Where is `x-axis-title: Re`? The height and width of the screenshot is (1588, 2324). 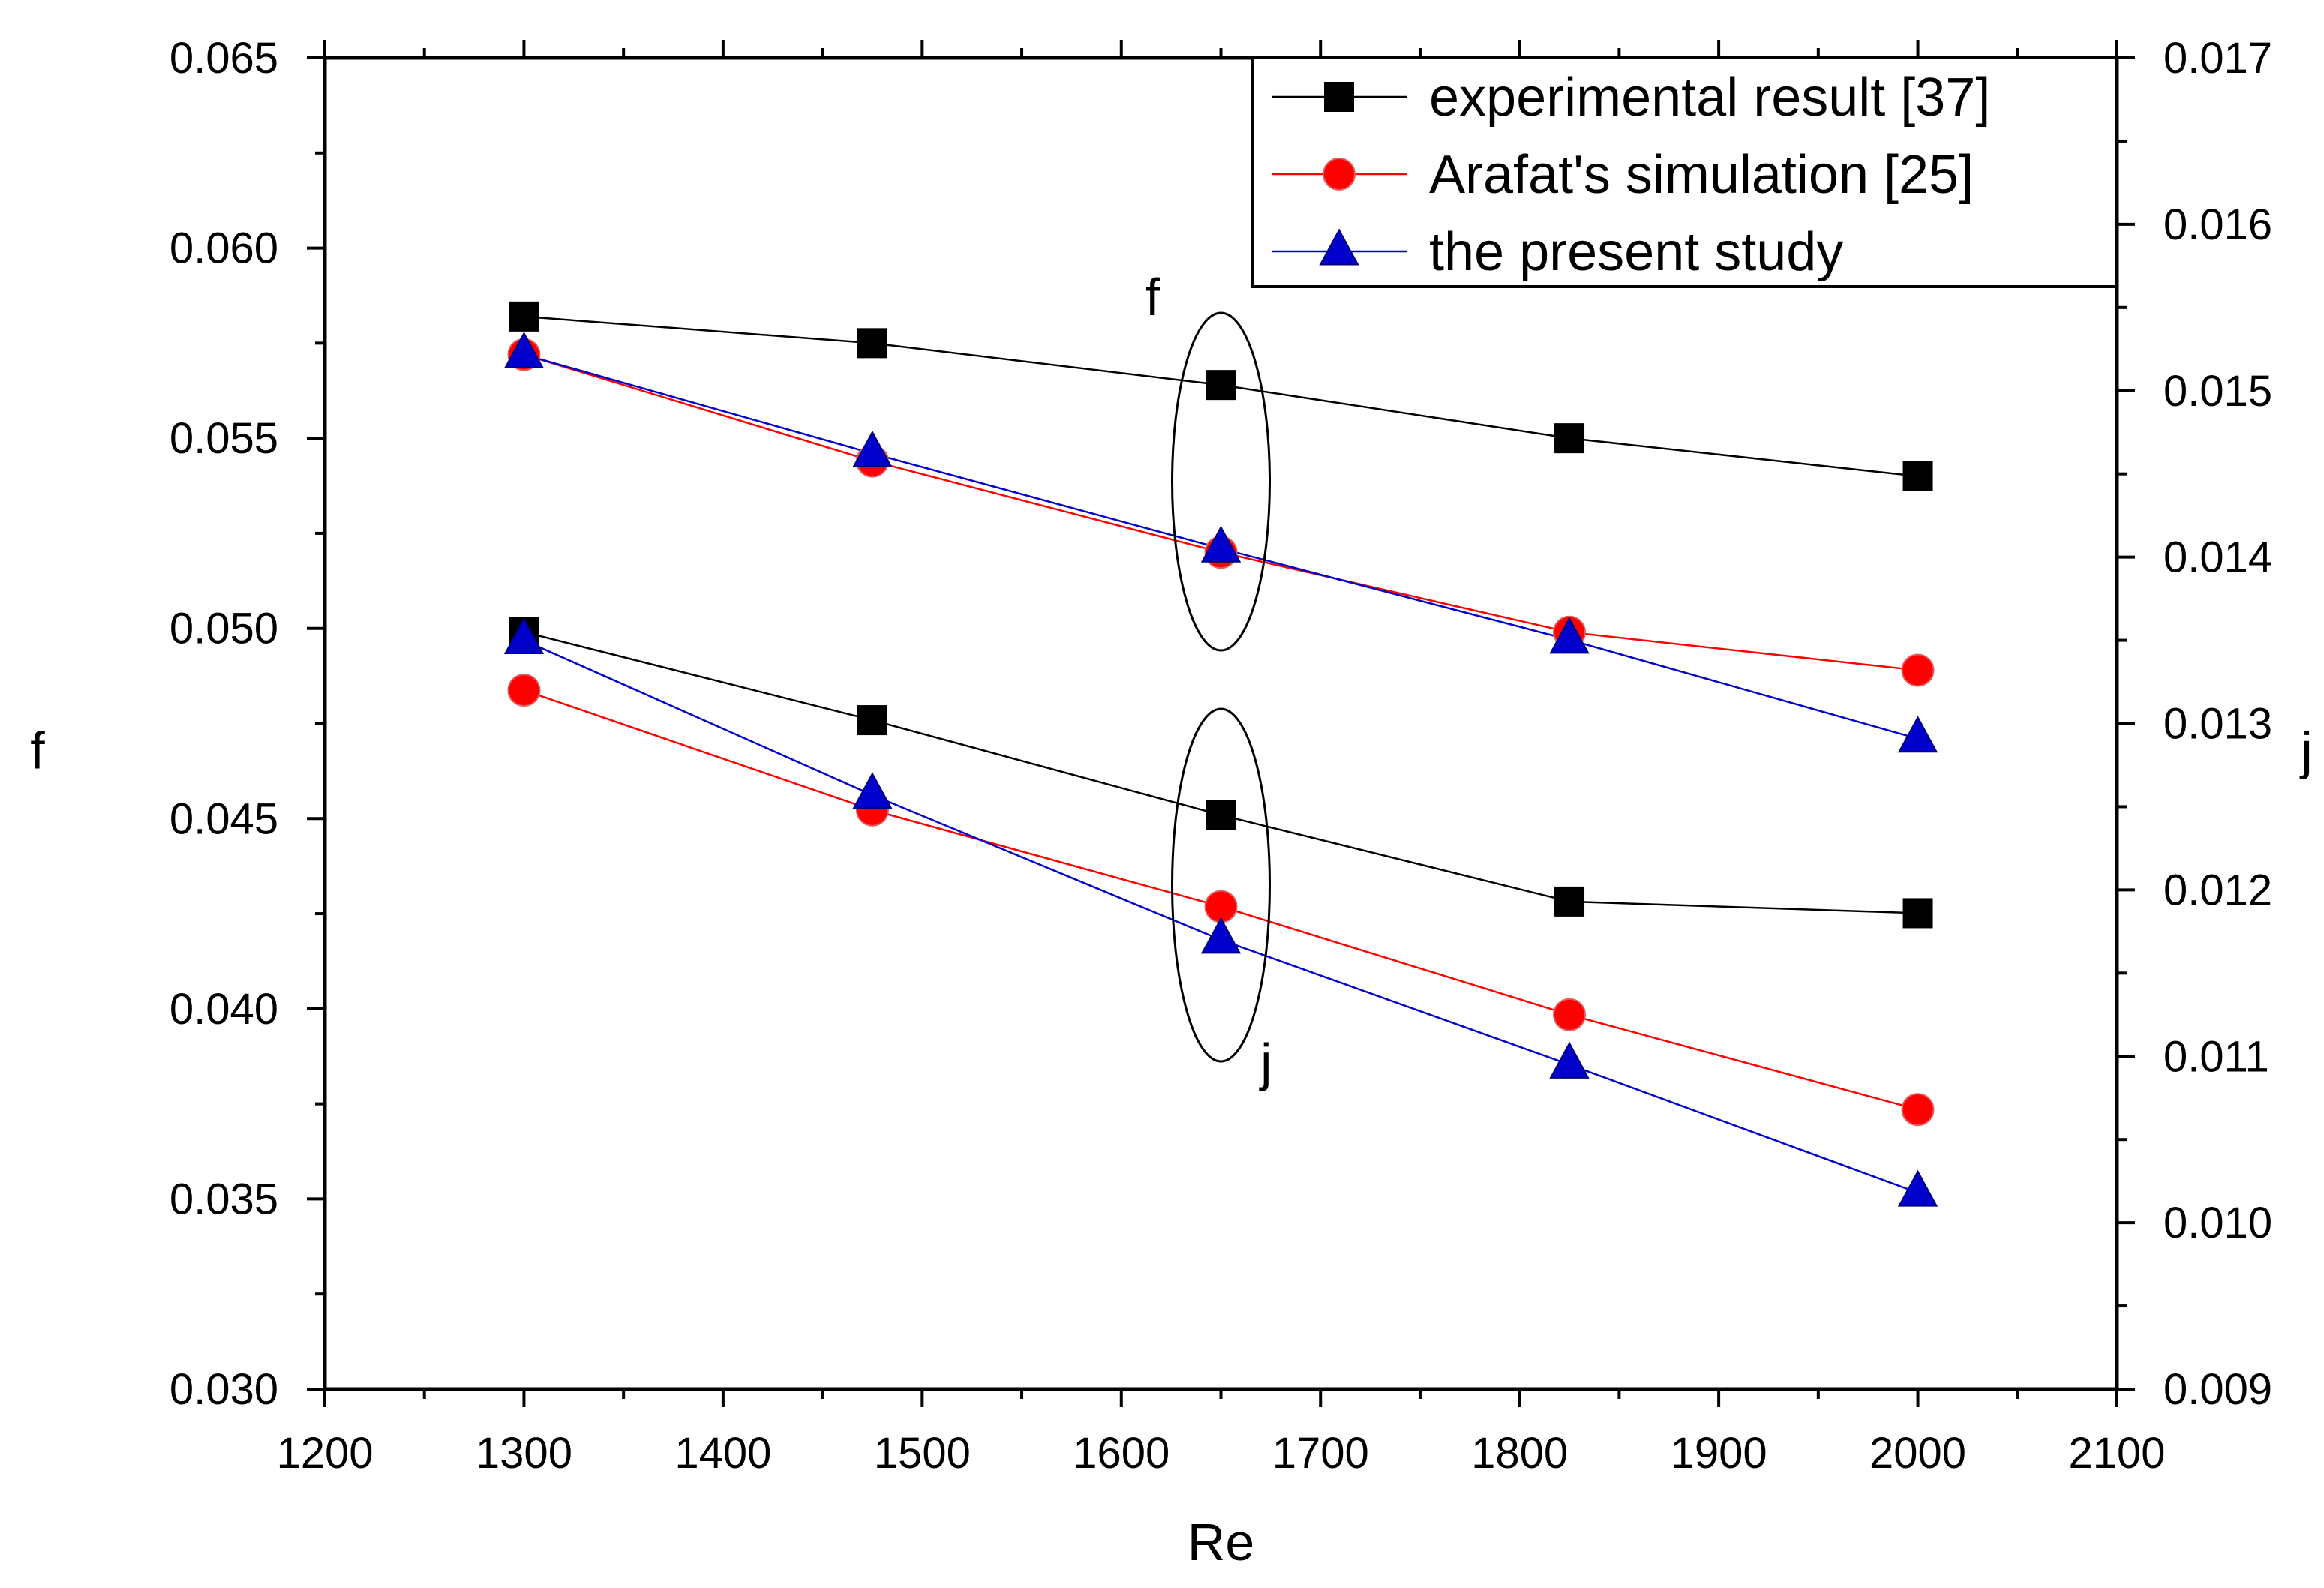
x-axis-title: Re is located at coordinates (1221, 1542).